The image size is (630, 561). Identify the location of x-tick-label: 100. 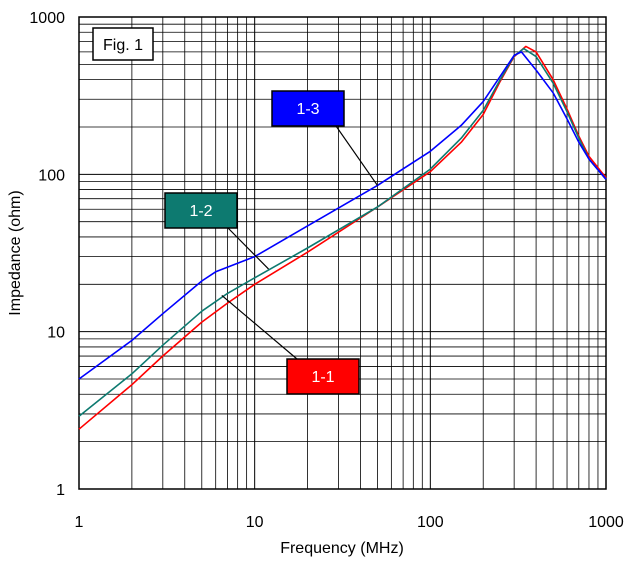
(430, 522).